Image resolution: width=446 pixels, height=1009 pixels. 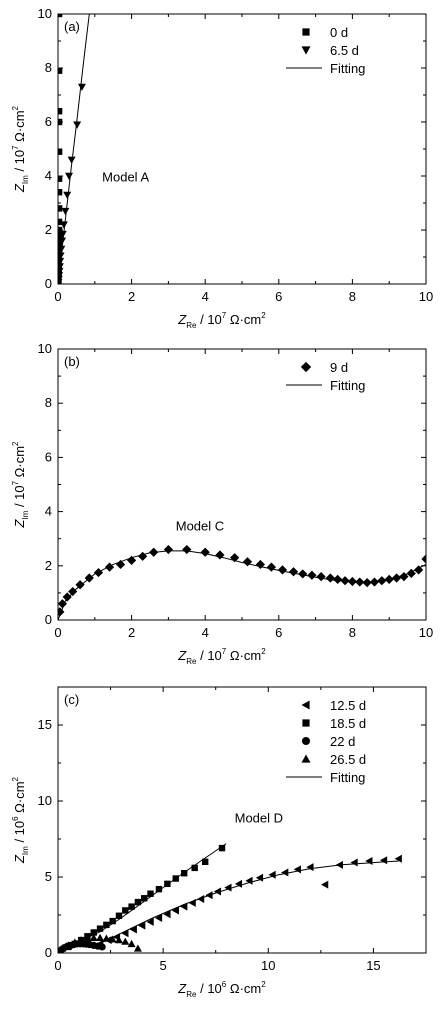 What do you see at coordinates (48, 565) in the screenshot?
I see `y-tick-label: 2` at bounding box center [48, 565].